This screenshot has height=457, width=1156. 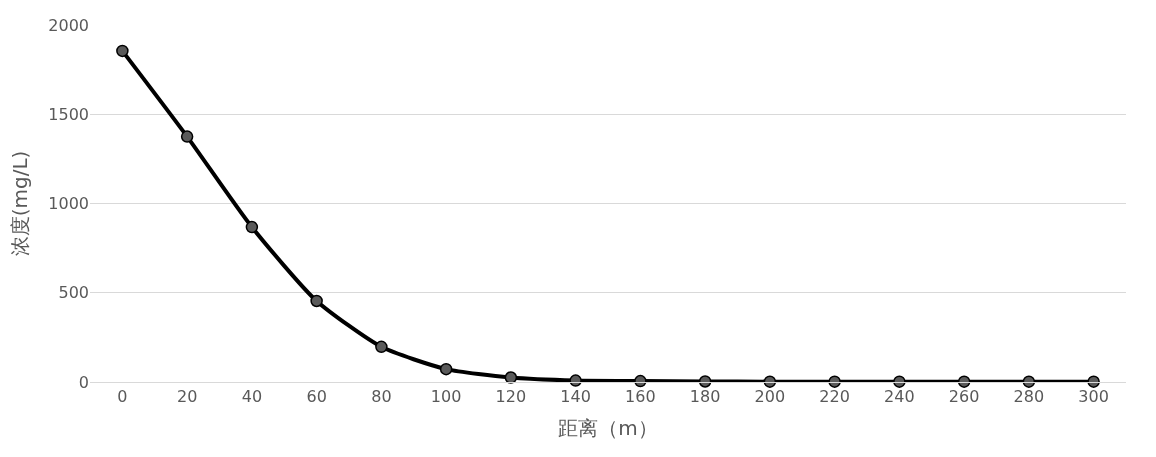 What do you see at coordinates (446, 397) in the screenshot?
I see `x-tick-label: 100` at bounding box center [446, 397].